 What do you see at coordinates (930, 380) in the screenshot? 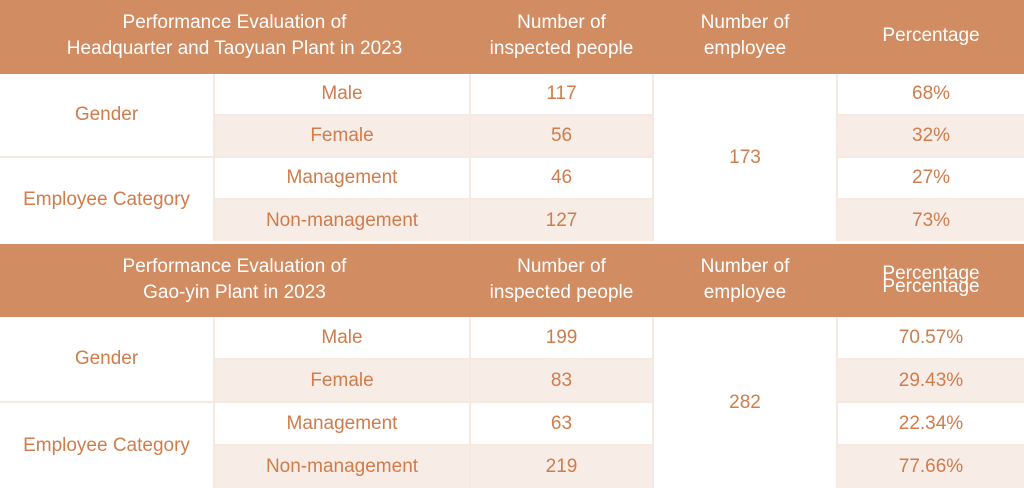
I see `percentage-cell: 29.43%` at bounding box center [930, 380].